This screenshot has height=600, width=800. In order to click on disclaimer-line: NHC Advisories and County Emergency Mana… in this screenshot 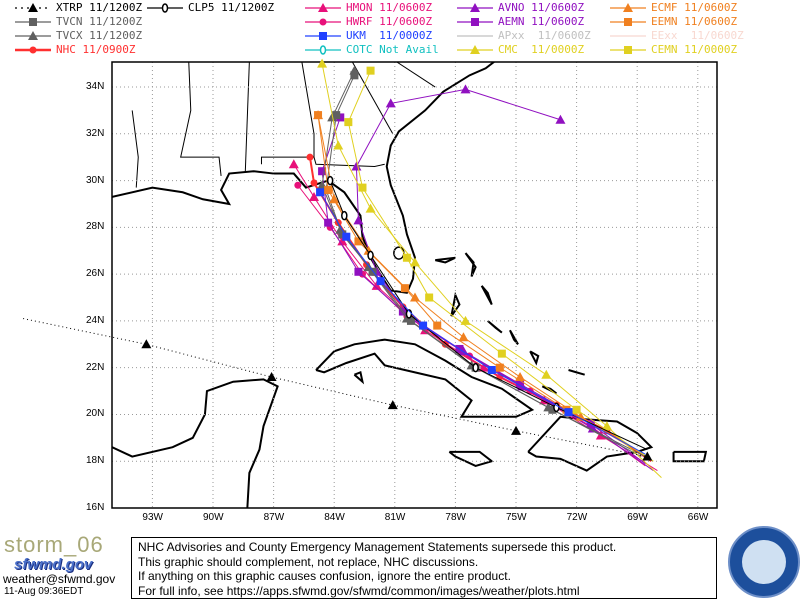, I will do `click(377, 547)`.